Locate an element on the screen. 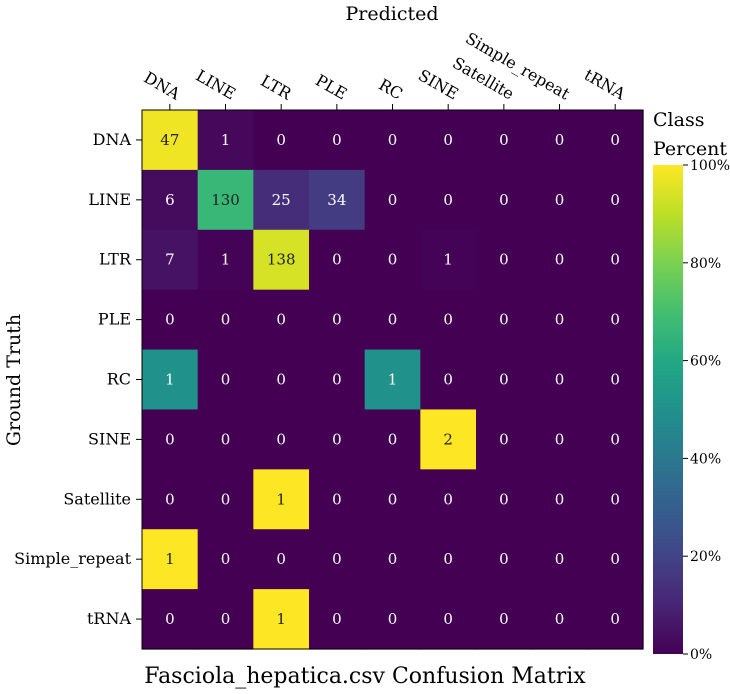 The width and height of the screenshot is (730, 694). y-tick-label: LINE is located at coordinates (109, 199).